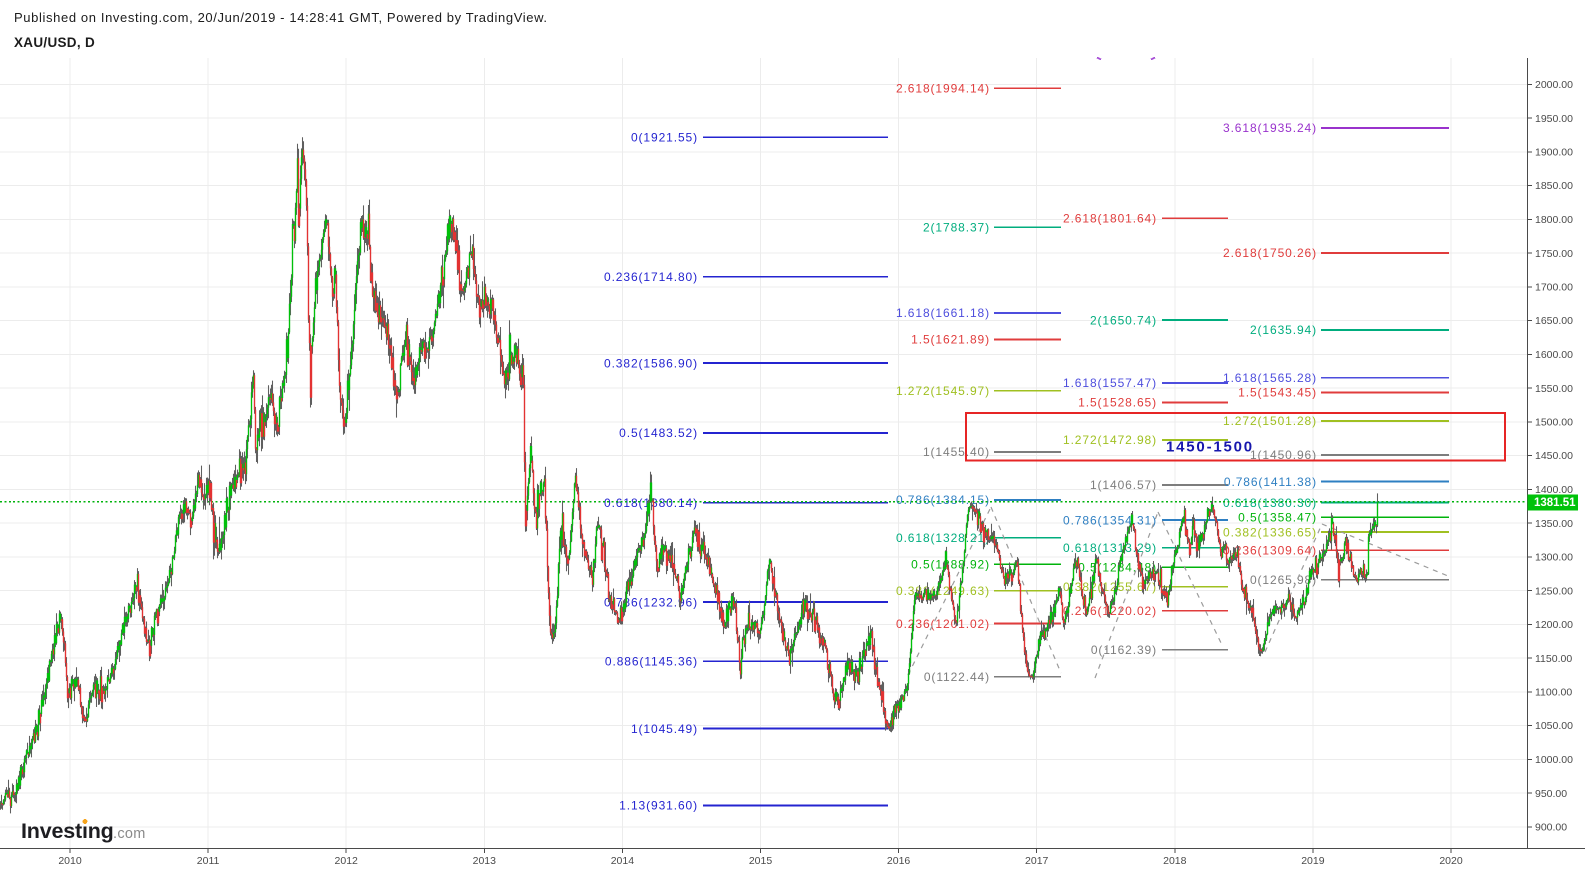  What do you see at coordinates (1283, 330) in the screenshot?
I see `svg-text: 2(1635.94)` at bounding box center [1283, 330].